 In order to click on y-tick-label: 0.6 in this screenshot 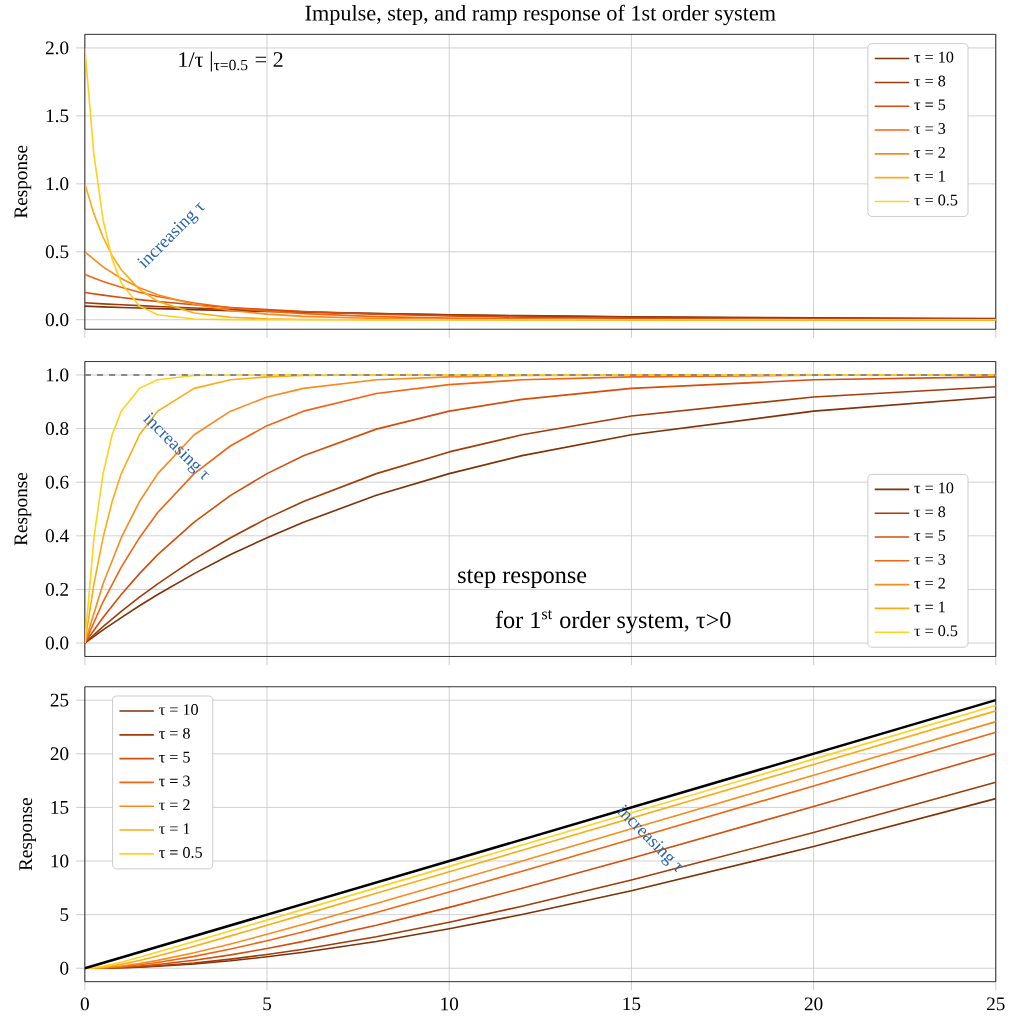, I will do `click(57, 482)`.